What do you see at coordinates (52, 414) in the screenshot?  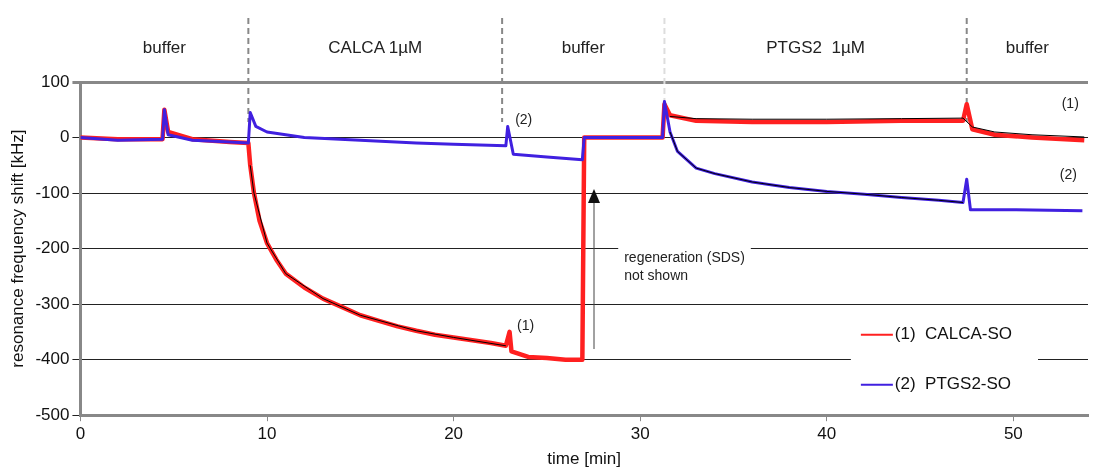 I see `y-tick-label: -500` at bounding box center [52, 414].